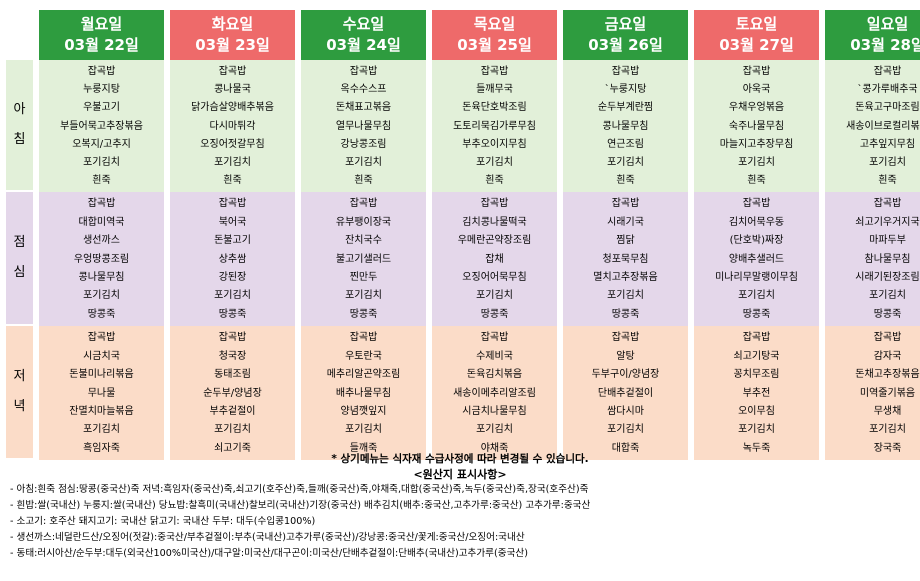 Image resolution: width=920 pixels, height=581 pixels. Describe the element at coordinates (363, 35) in the screenshot. I see `day-header: 수요일 03월 24일` at that location.